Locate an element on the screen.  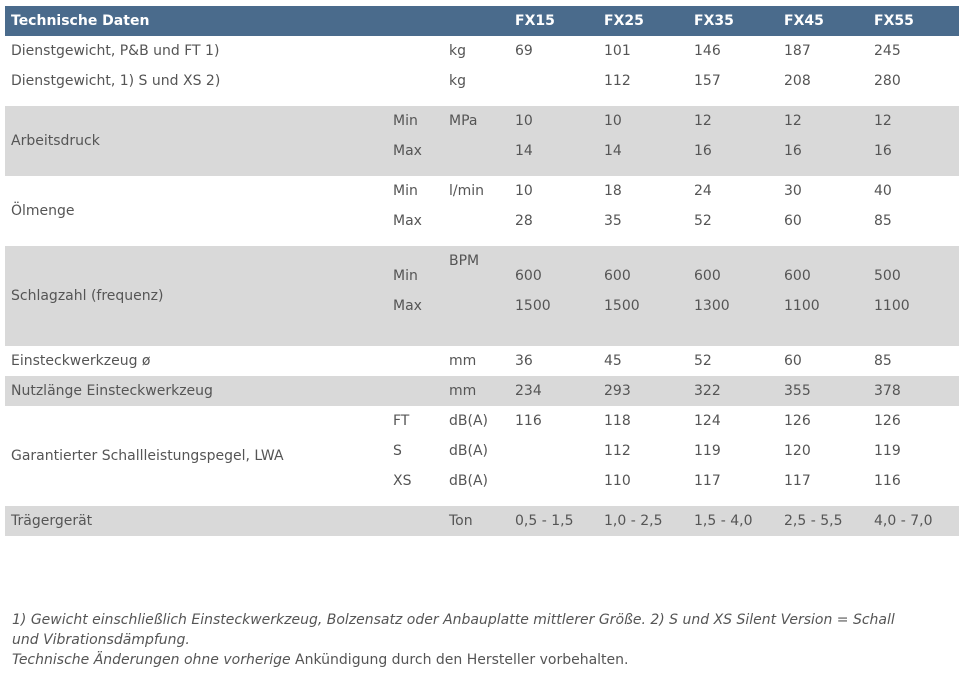
value-cell: 280 is located at coordinates (887, 81).